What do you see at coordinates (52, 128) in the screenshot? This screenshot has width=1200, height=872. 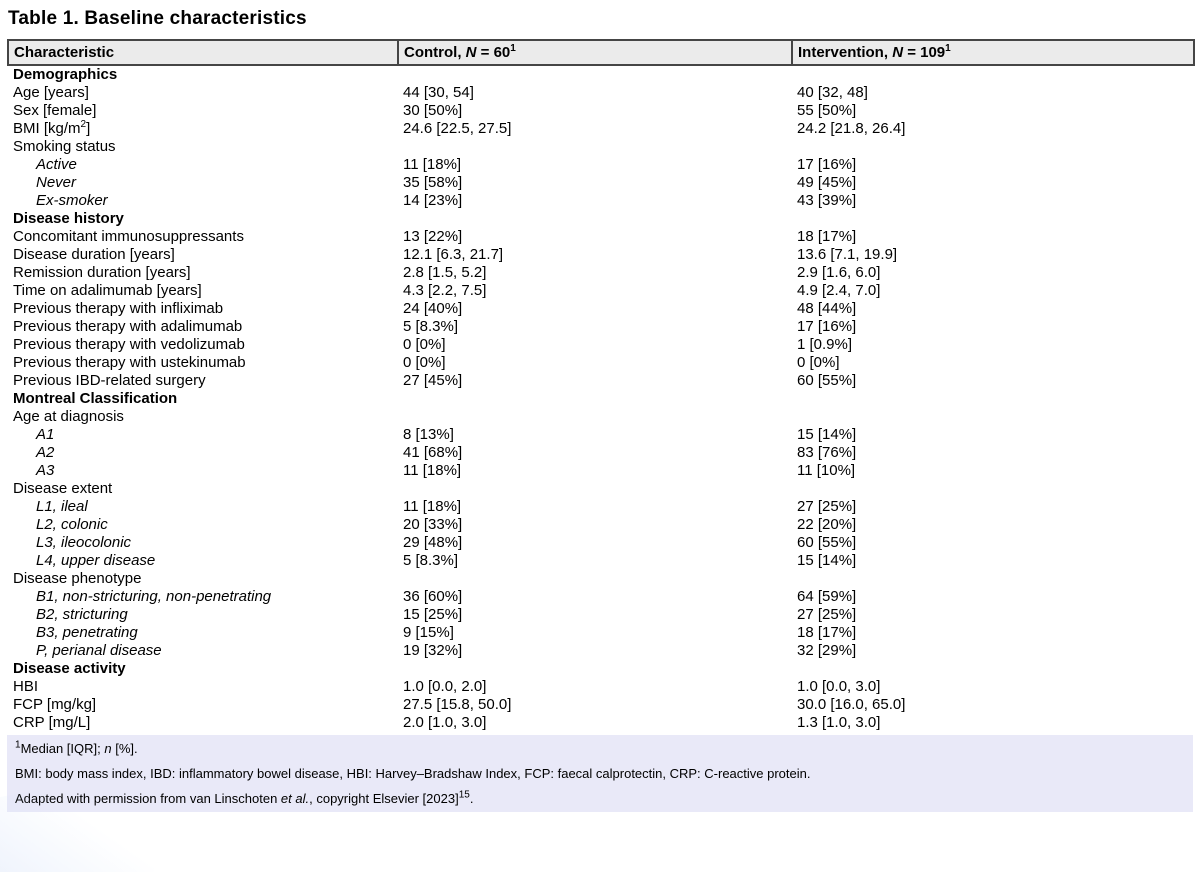 I see `characteristic-cell: BMI [kg/m2]` at bounding box center [52, 128].